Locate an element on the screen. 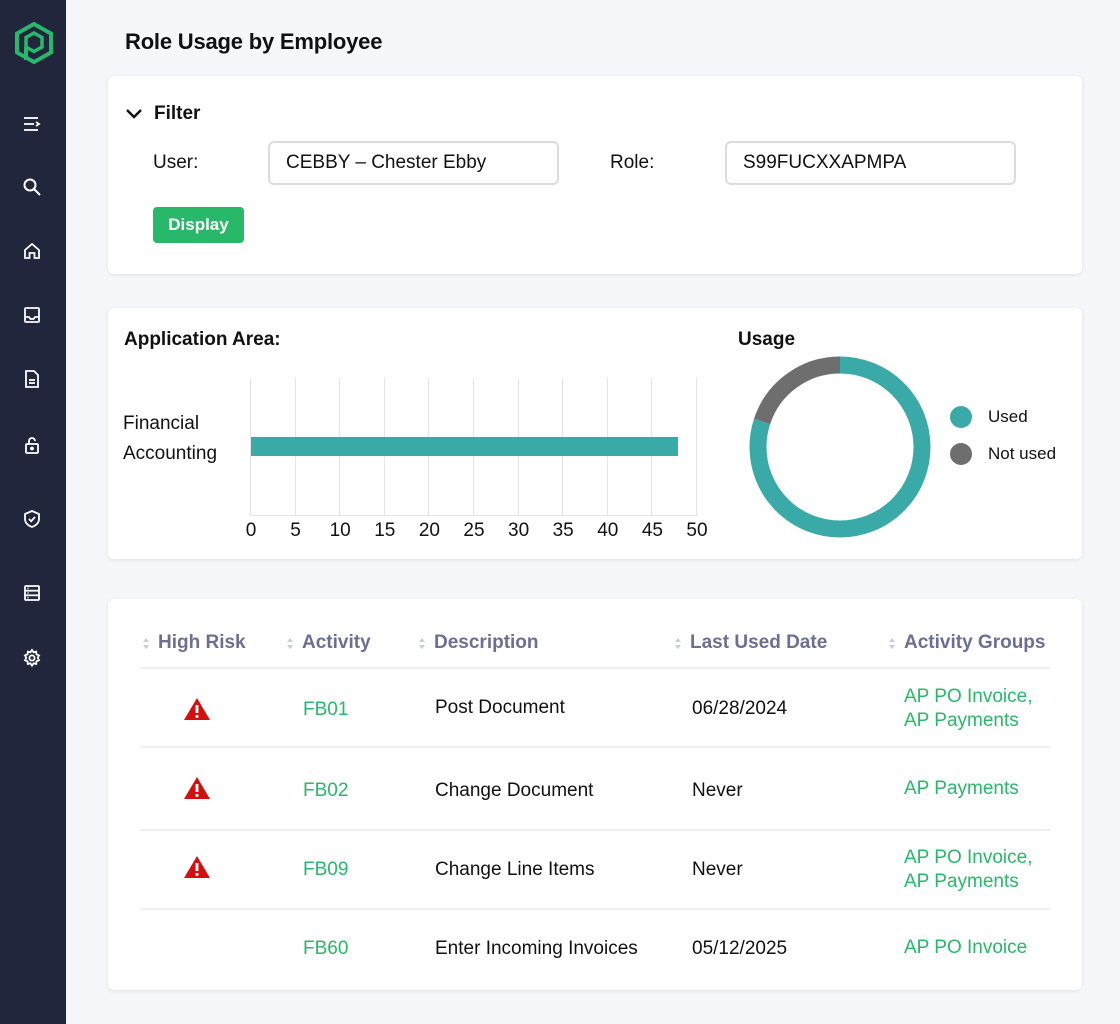 The image size is (1120, 1024). user-label: User: is located at coordinates (176, 162).